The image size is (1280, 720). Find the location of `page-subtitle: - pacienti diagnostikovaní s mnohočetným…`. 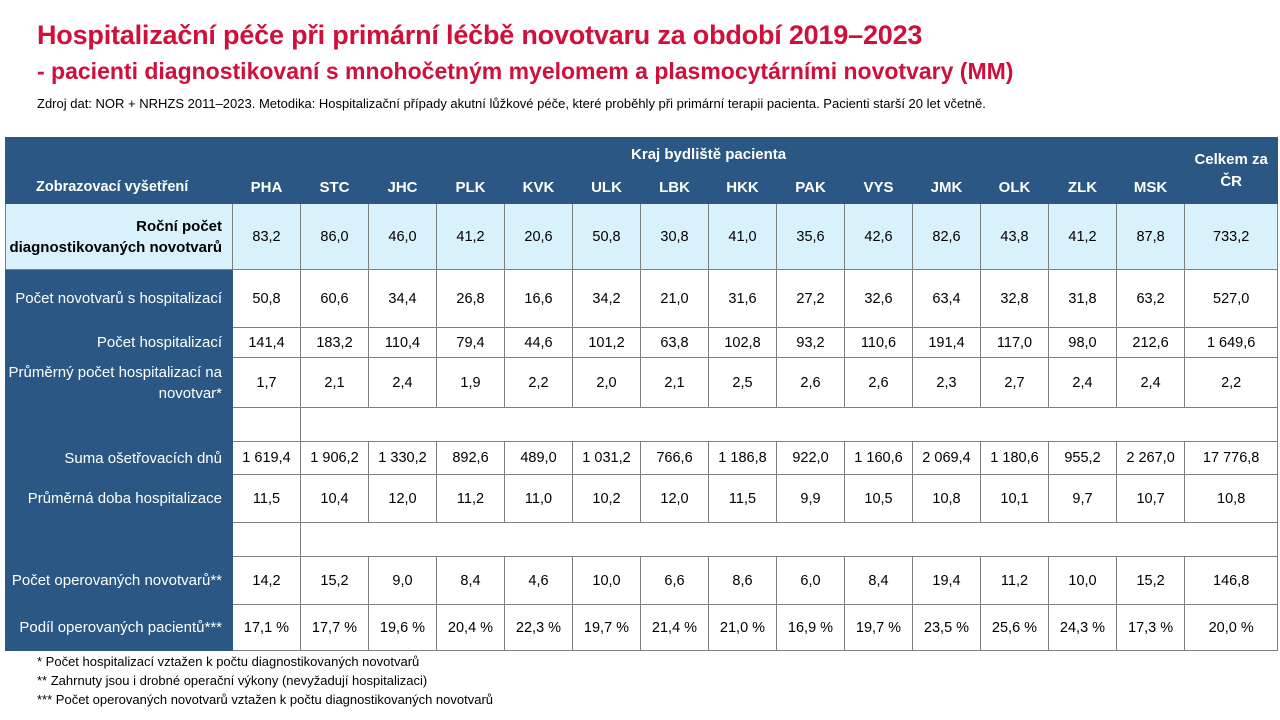

page-subtitle: - pacienti diagnostikovaní s mnohočetným… is located at coordinates (525, 71).